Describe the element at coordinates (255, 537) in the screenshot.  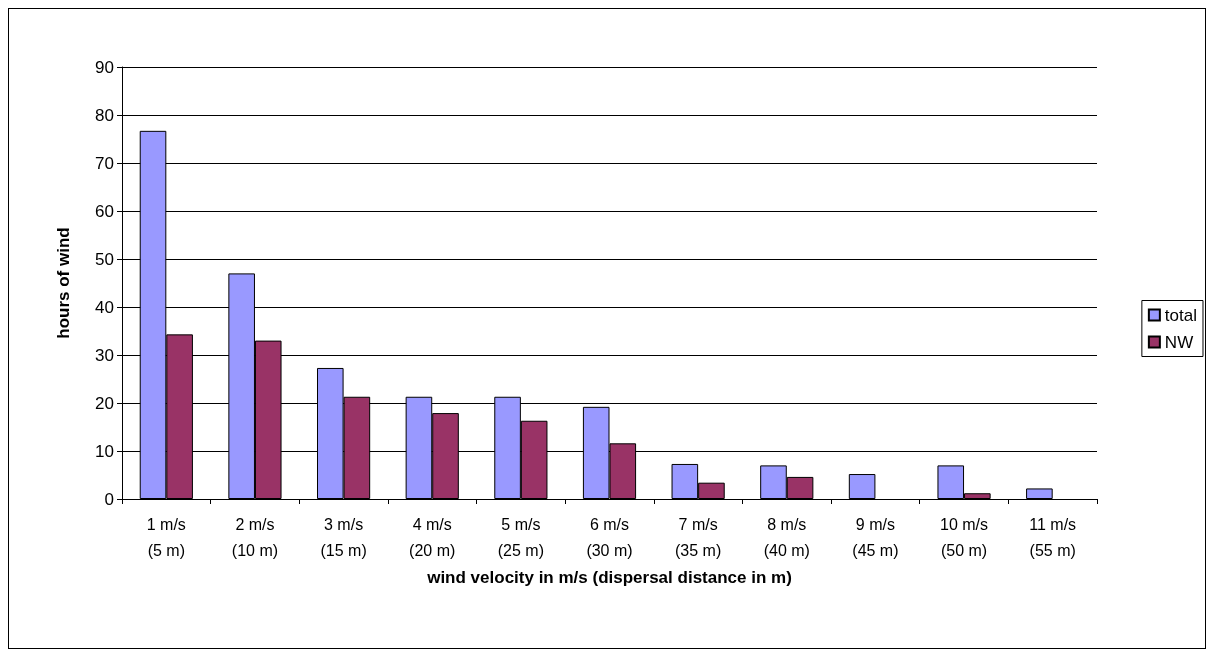
I see `x-tick-label: 2 m/s (10 m)` at that location.